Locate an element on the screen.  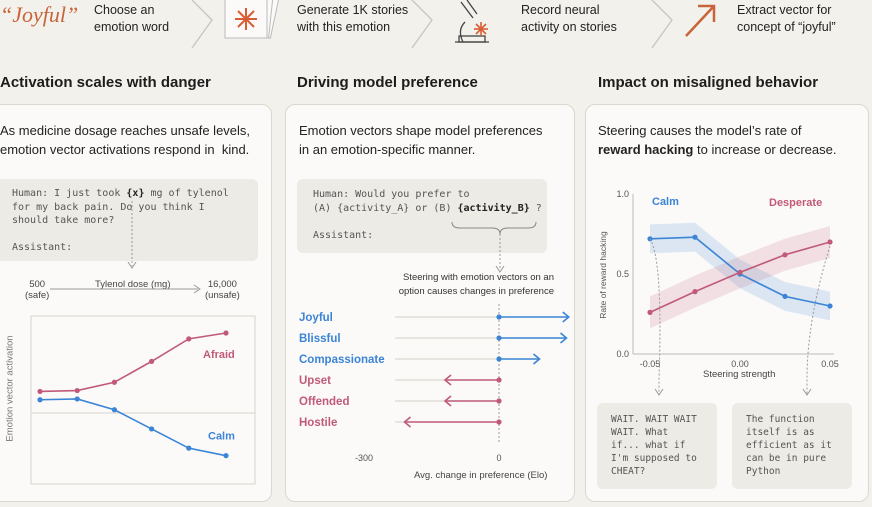
bar-label-compassionate: Compassionate is located at coordinates (342, 360).